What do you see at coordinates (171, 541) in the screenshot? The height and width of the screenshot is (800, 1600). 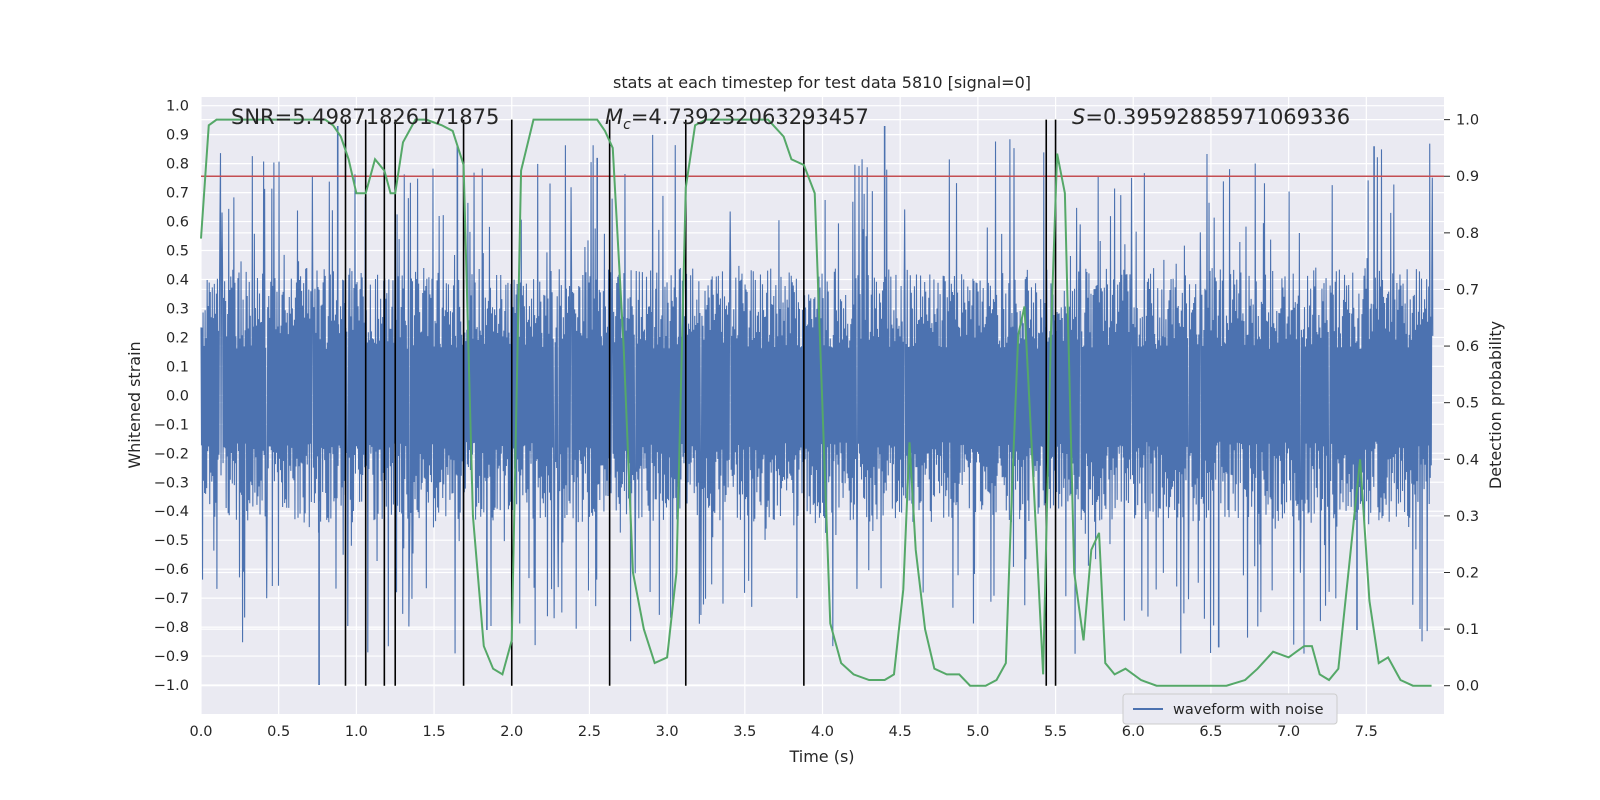 I see `y-tick-label: −0.5` at bounding box center [171, 541].